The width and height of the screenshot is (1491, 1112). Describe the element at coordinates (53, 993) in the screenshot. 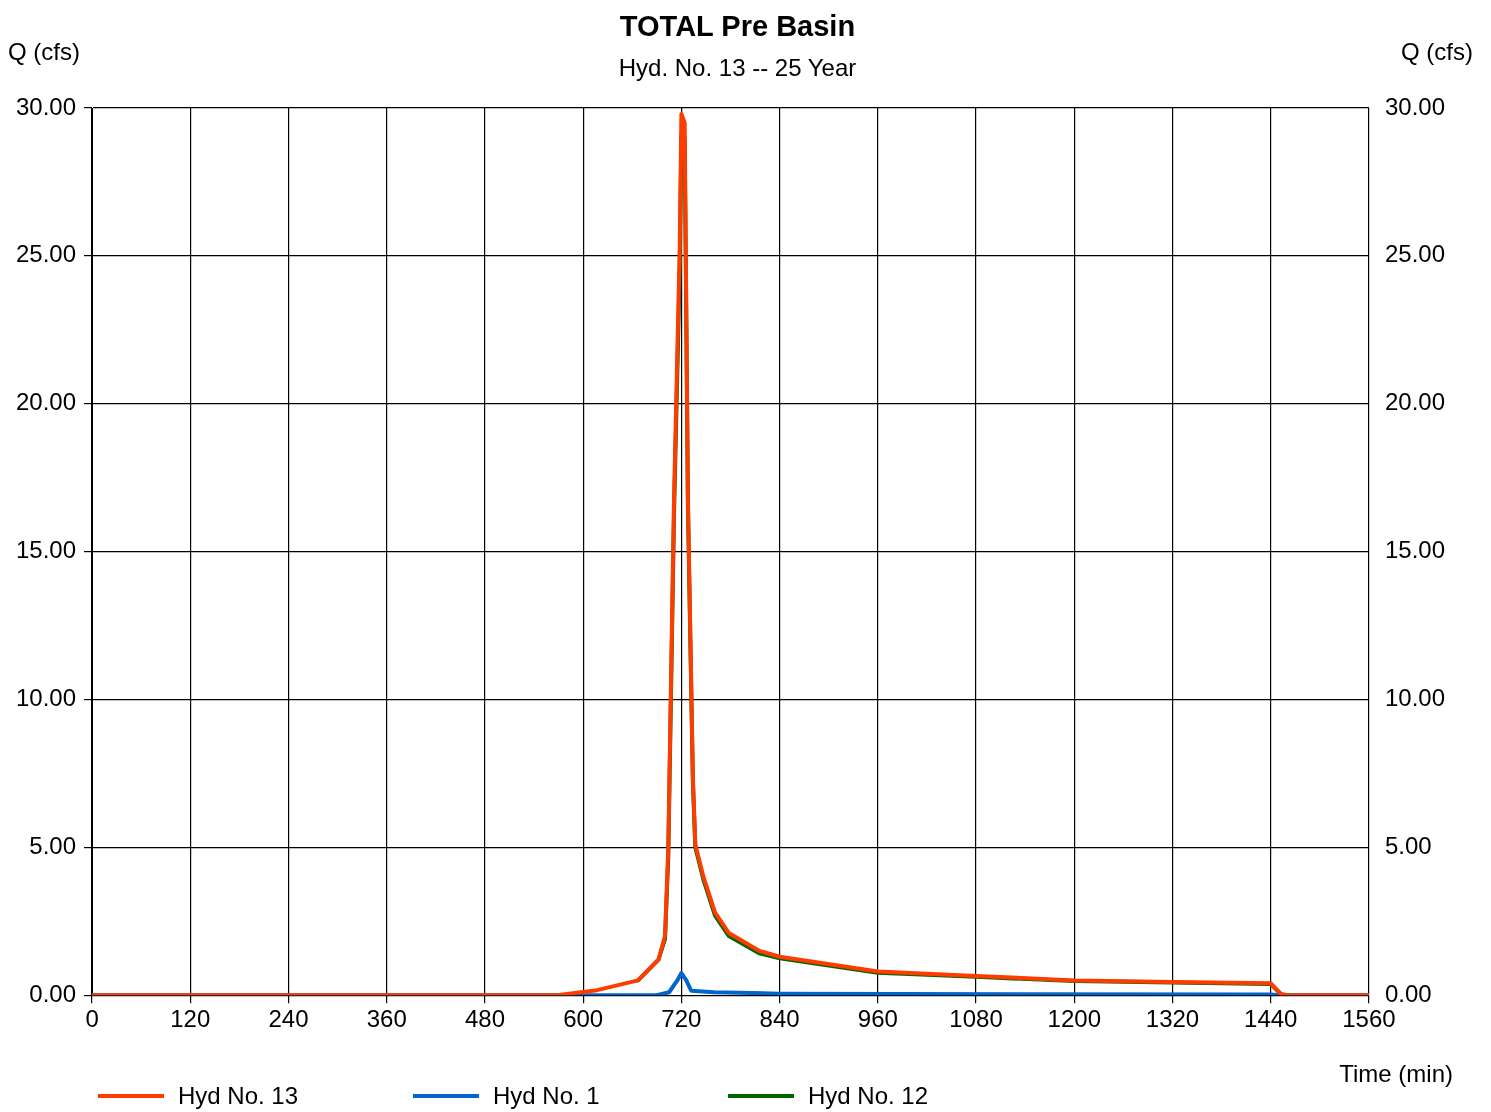

I see `y-tick-label: 0.00` at that location.